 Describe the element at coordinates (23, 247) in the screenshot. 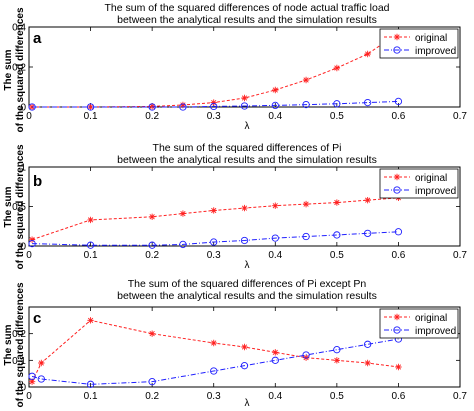

I see `y-tick-label: 0` at that location.